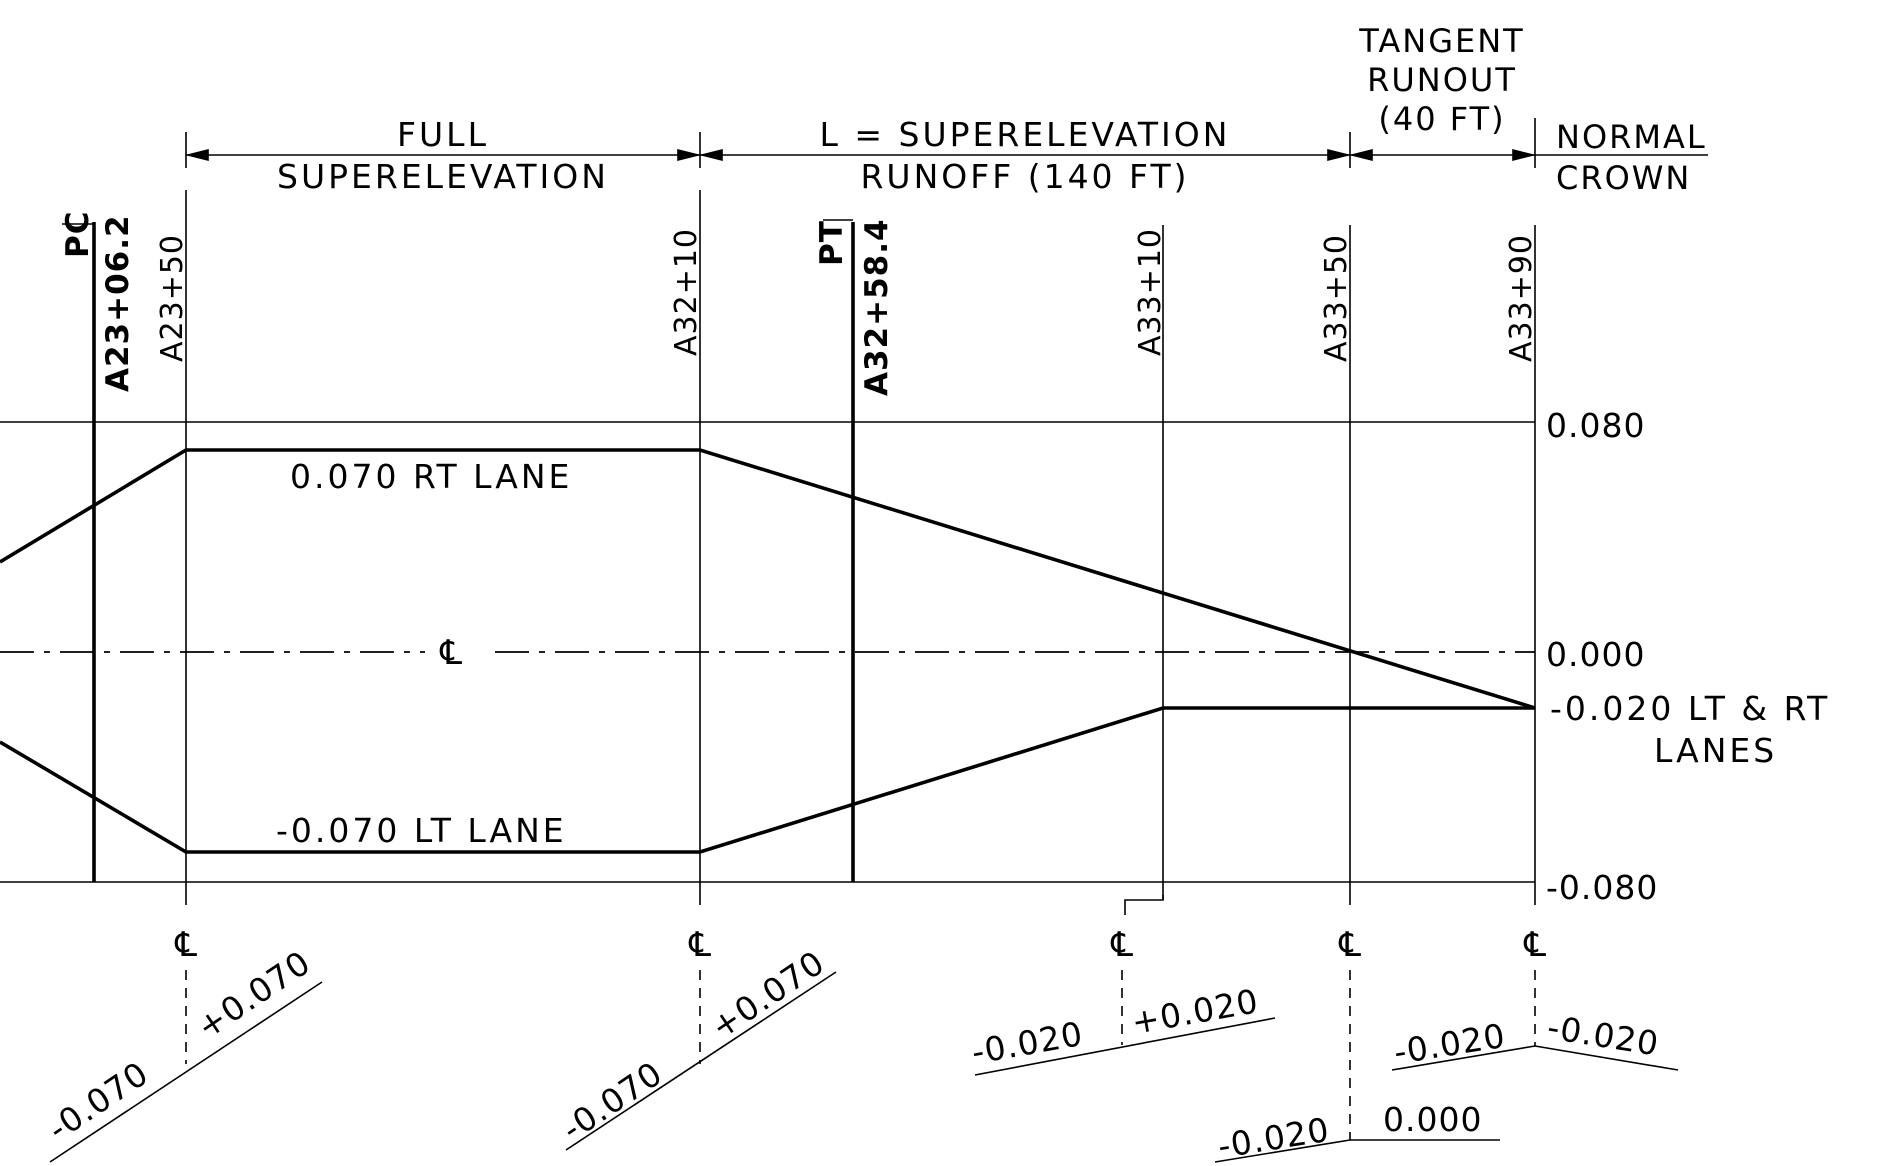  I want to click on cross-section-a23-50: ℄ -0.070 +0.070, so click(182, 1044).